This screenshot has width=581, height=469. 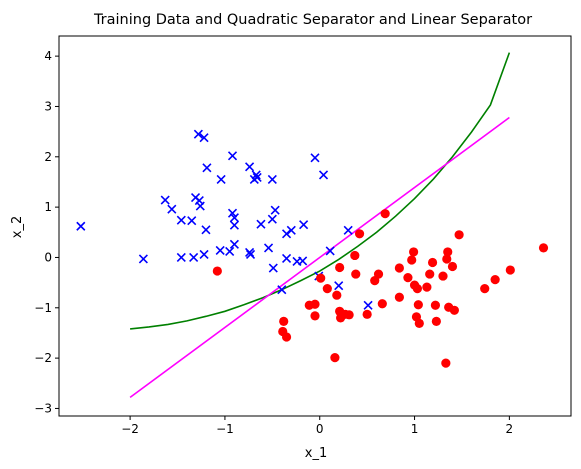 What do you see at coordinates (316, 453) in the screenshot?
I see `x-axis-label: x_1` at bounding box center [316, 453].